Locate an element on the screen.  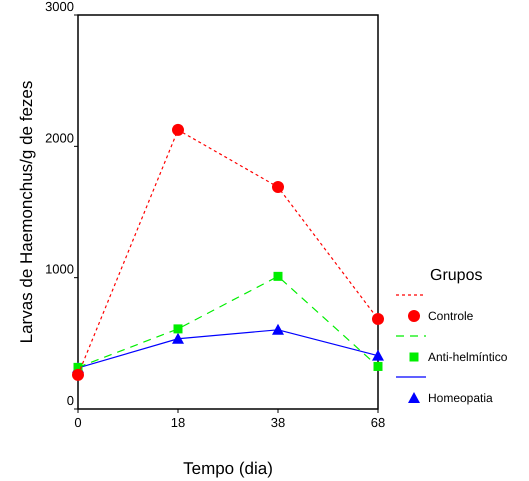
legend-title: Grupos is located at coordinates (456, 275).